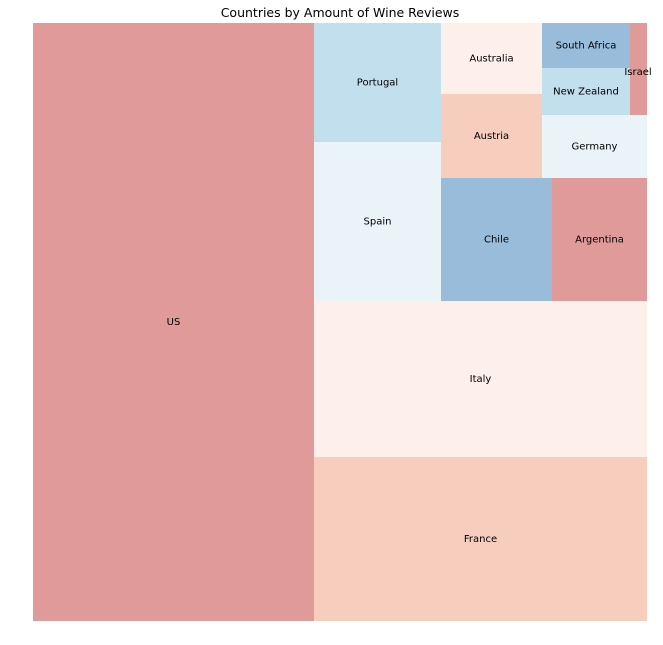 This screenshot has height=645, width=663. I want to click on tile-label-australia: Australia, so click(491, 59).